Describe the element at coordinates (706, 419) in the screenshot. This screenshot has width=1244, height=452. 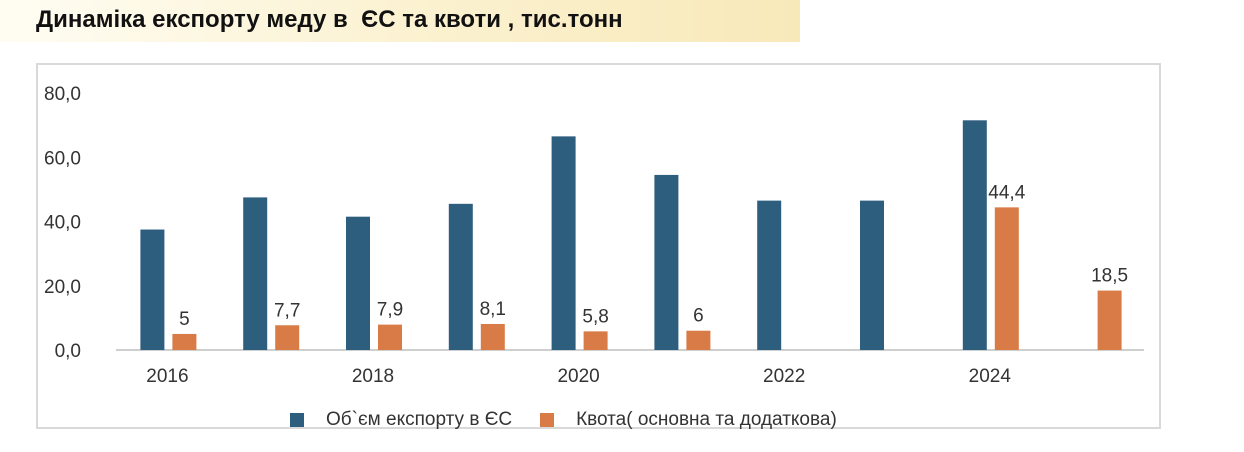
I see `legend-label-quota: Квота( основна та додаткова)` at that location.